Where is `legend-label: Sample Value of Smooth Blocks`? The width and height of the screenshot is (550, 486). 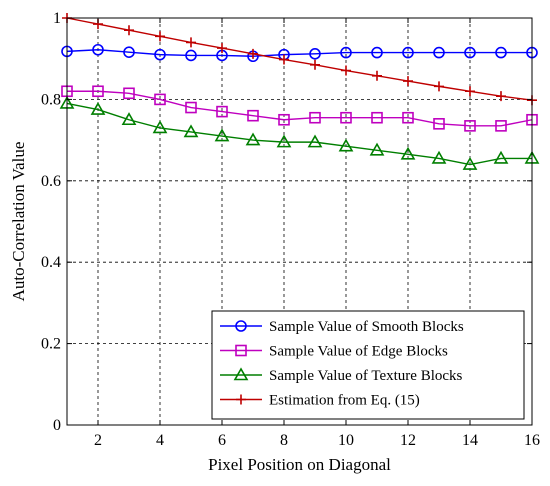 legend-label: Sample Value of Smooth Blocks is located at coordinates (366, 327).